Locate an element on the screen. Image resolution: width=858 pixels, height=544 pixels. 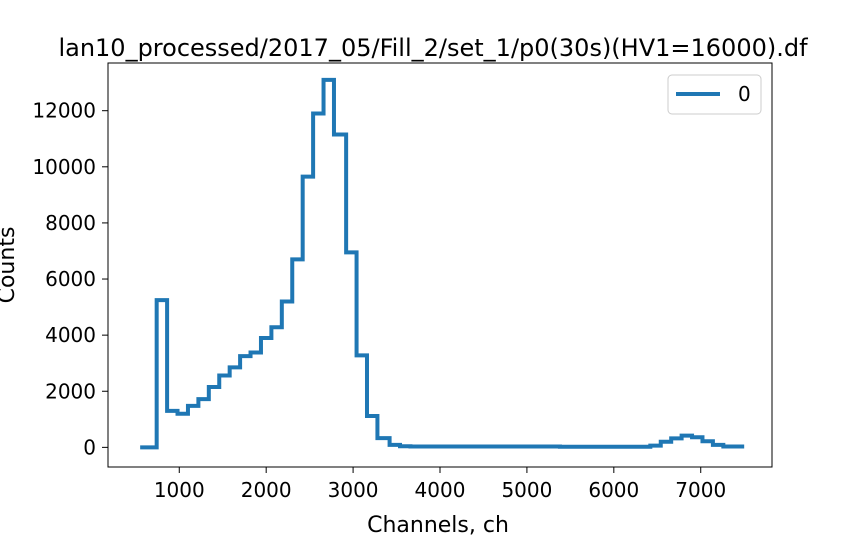
y-tick-label: 2000 is located at coordinates (70, 391).